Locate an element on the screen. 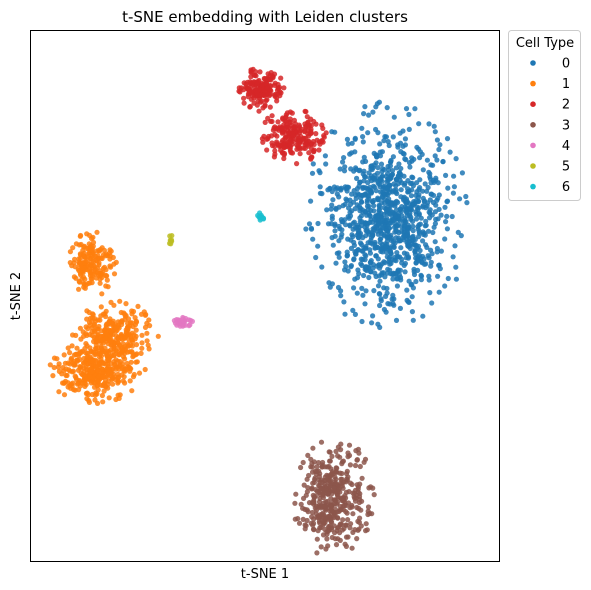  legend-frame is located at coordinates (544, 115).